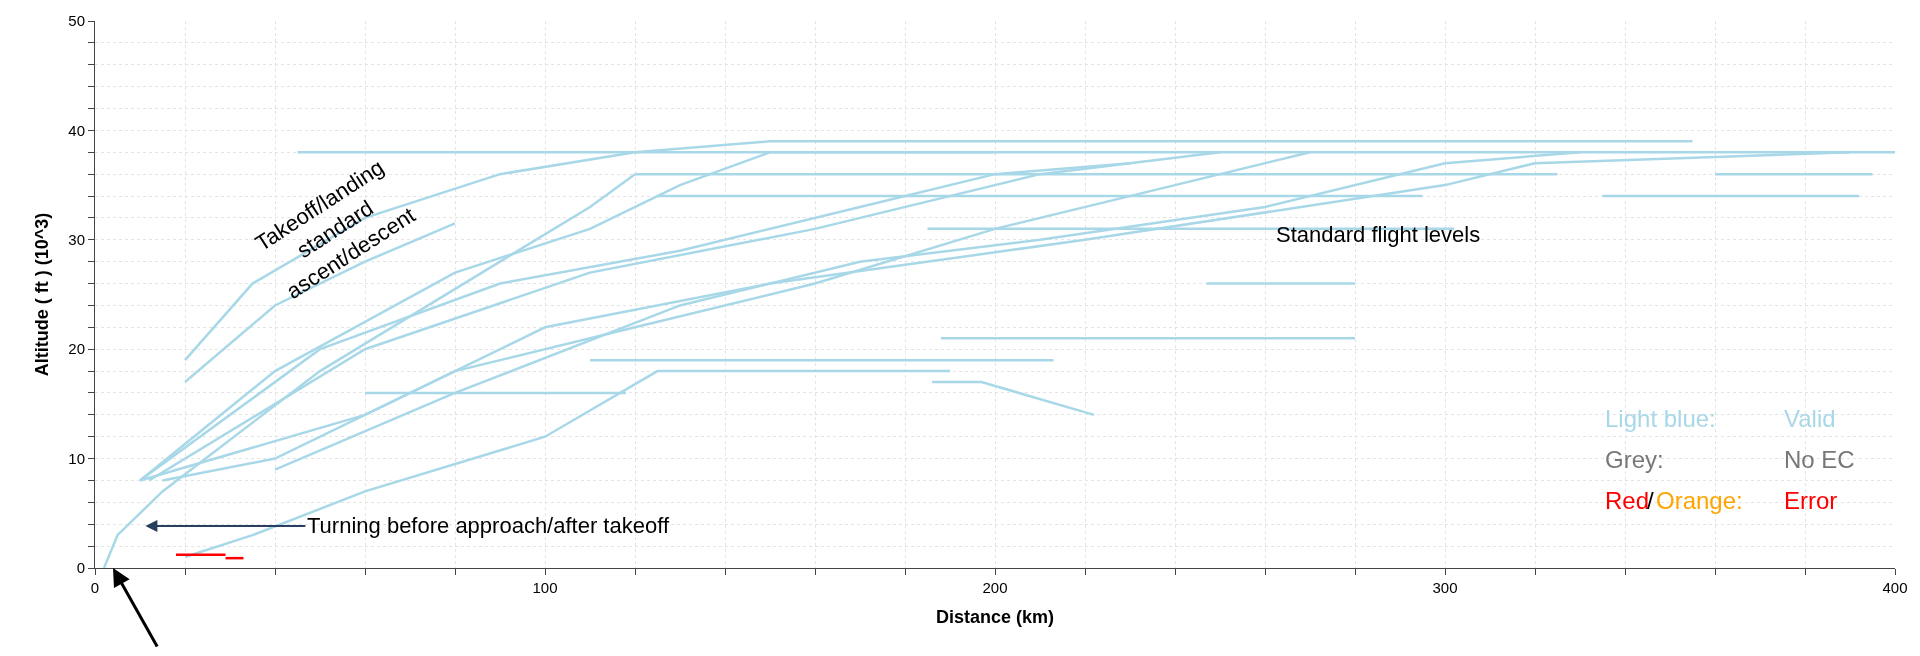  Describe the element at coordinates (995, 617) in the screenshot. I see `x-axis-title: Distance (km)` at that location.